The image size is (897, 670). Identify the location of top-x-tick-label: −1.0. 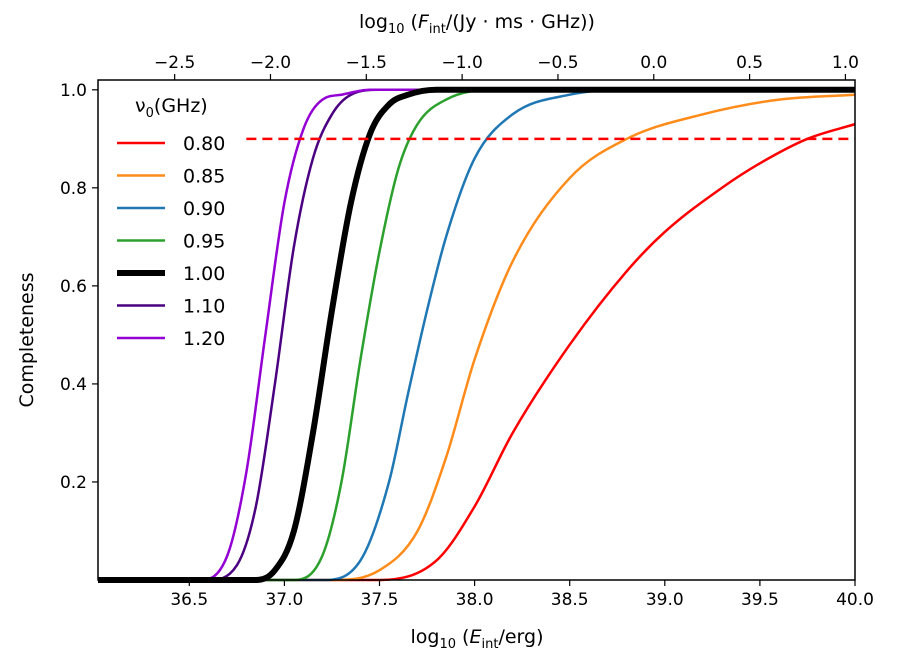
(461, 63).